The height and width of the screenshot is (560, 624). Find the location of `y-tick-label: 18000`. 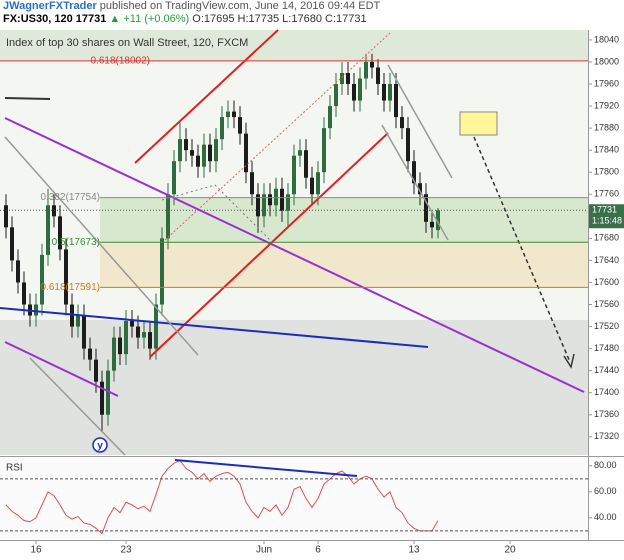

y-tick-label: 18000 is located at coordinates (606, 61).